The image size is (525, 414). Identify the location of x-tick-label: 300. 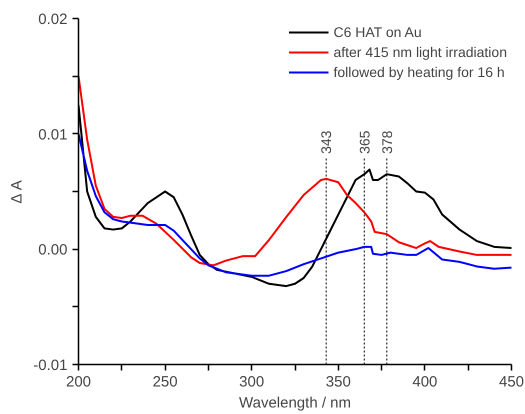
(251, 382).